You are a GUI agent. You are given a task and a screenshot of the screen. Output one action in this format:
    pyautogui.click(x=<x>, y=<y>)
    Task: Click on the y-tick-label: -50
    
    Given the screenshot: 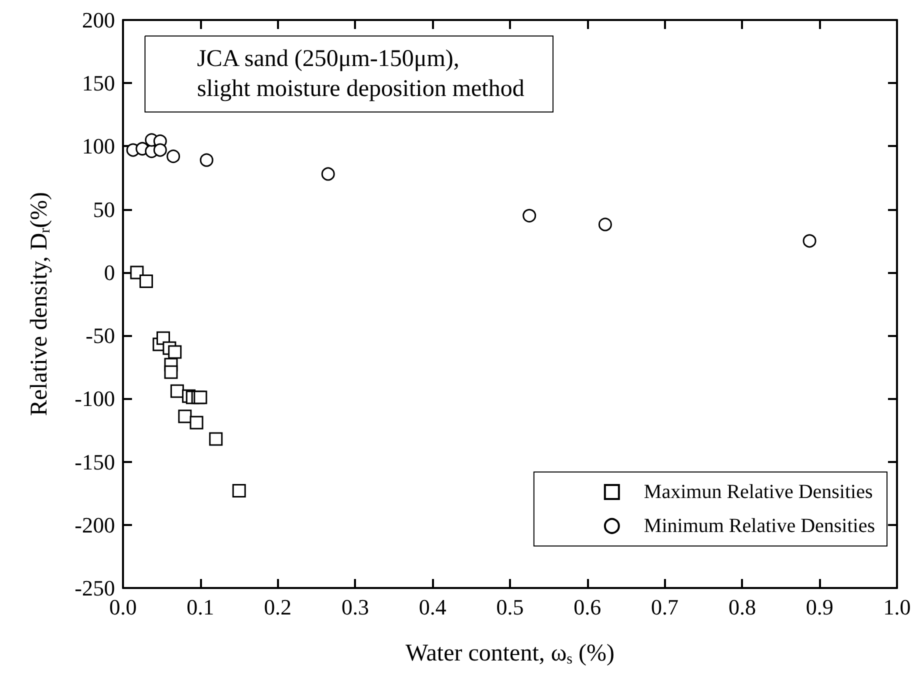 What is the action you would take?
    pyautogui.click(x=100, y=335)
    